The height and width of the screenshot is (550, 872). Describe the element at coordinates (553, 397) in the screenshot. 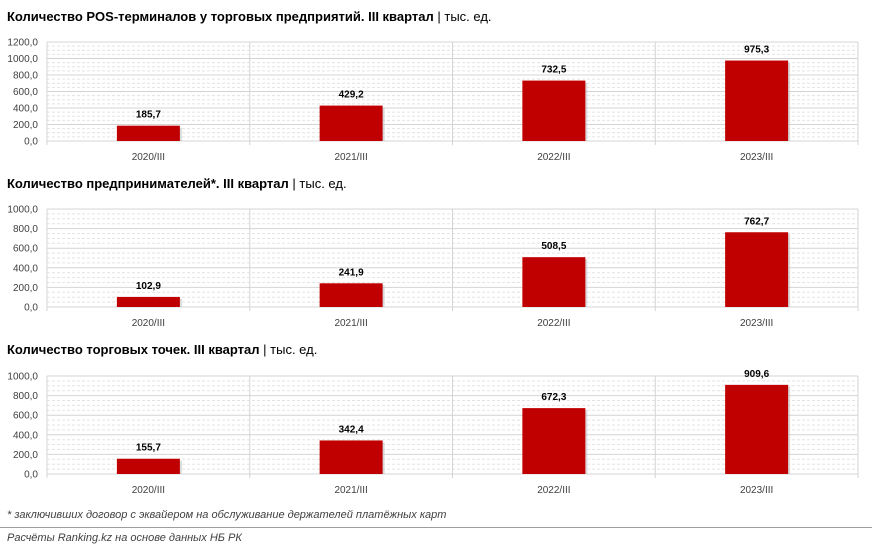

I see `data-label: 672,3` at that location.